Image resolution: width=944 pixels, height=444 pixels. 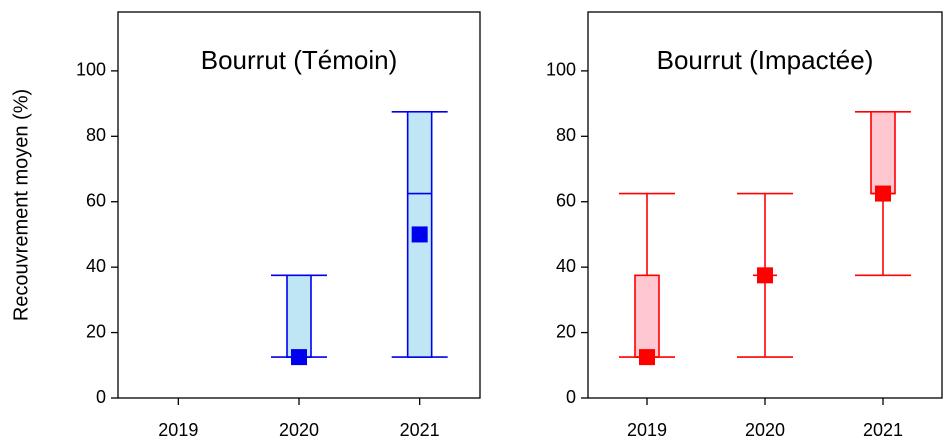 What do you see at coordinates (765, 60) in the screenshot?
I see `panel-title: Bourrut (Impactée)` at bounding box center [765, 60].